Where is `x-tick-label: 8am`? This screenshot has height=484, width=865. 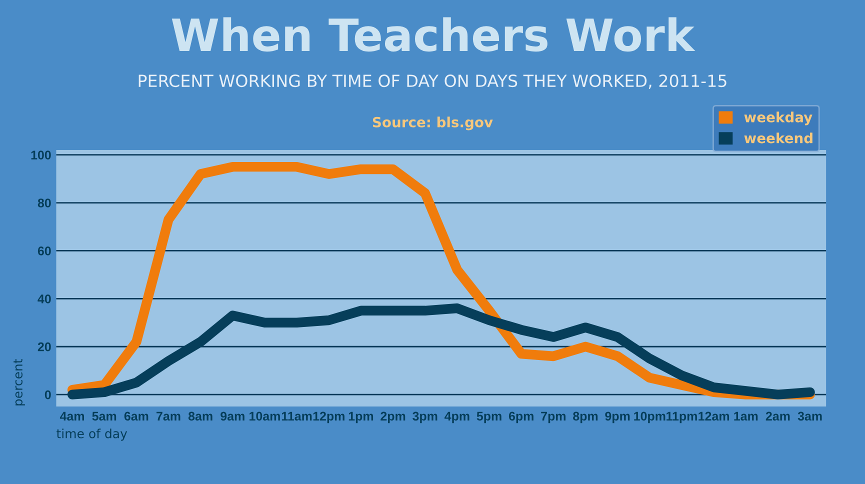 x-tick-label: 8am is located at coordinates (200, 416).